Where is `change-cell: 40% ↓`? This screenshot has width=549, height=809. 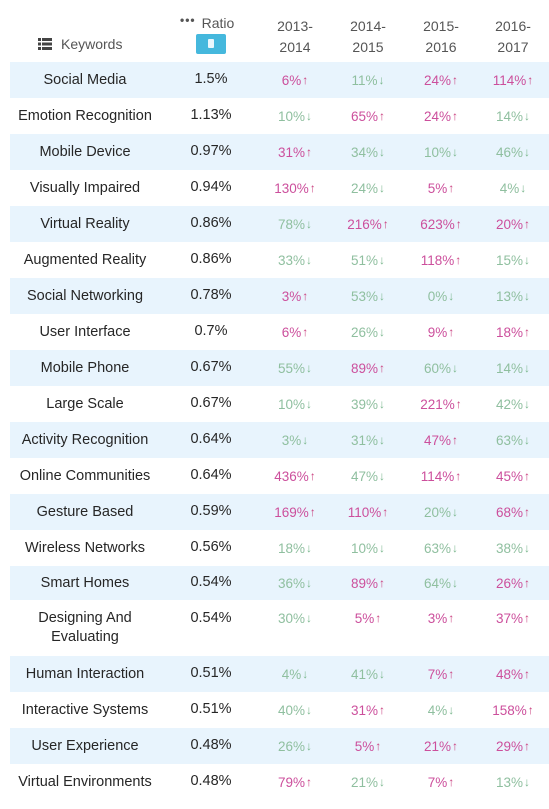
change-cell: 40% ↓ is located at coordinates (295, 710).